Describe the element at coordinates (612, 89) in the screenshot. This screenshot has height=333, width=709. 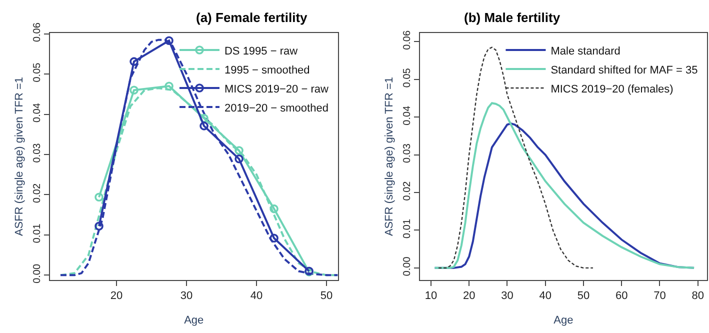
I see `legend-label: MICS 2019−20 (females)` at that location.